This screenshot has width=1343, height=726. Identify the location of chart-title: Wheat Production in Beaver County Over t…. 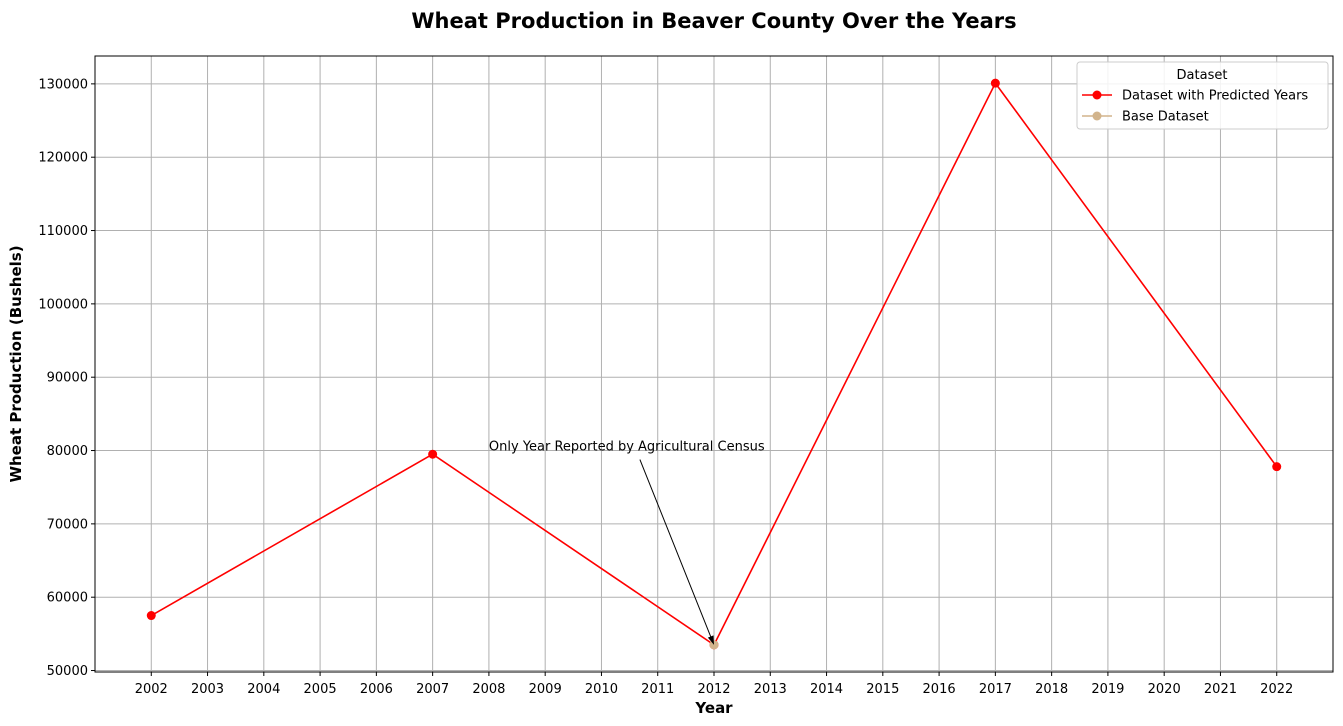
(713, 21).